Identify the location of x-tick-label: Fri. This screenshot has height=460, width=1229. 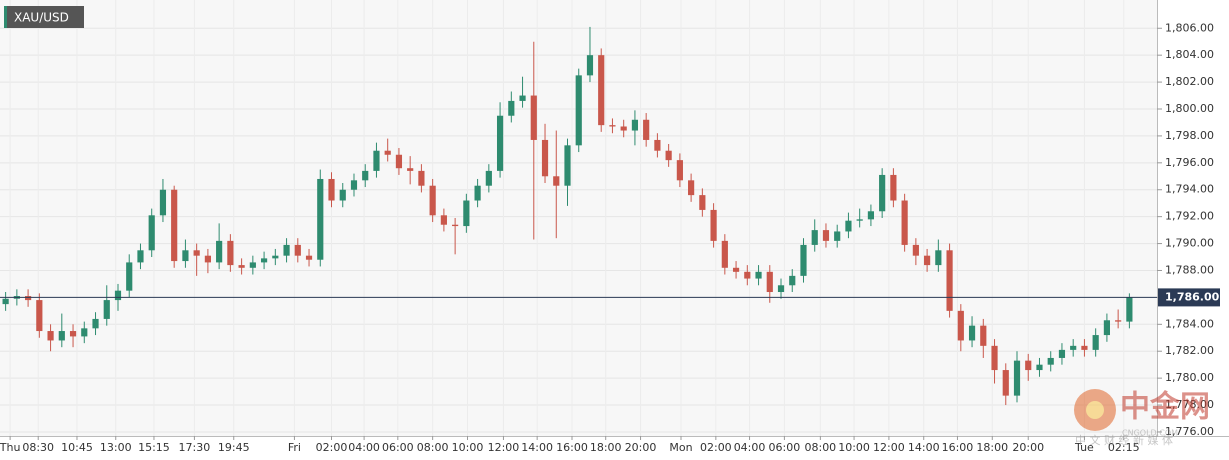
(294, 447).